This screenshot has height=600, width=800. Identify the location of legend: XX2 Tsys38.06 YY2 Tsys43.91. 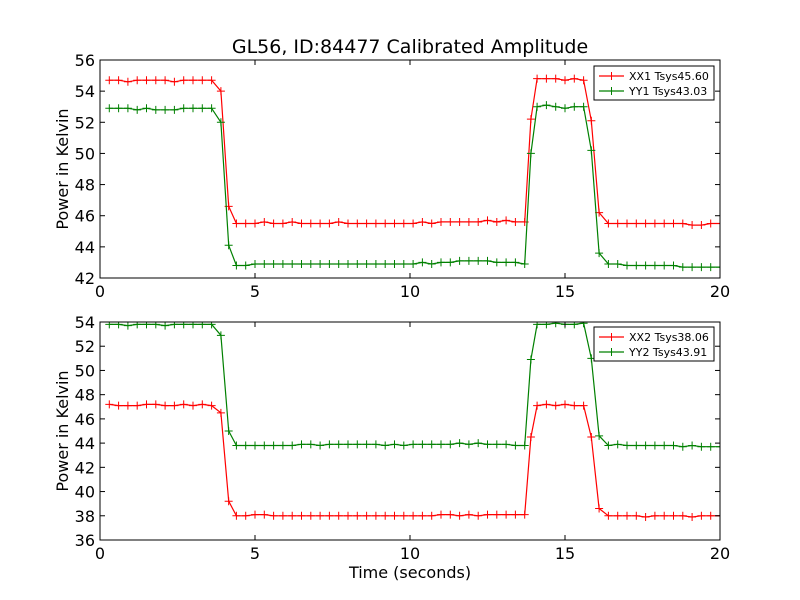
(654, 344).